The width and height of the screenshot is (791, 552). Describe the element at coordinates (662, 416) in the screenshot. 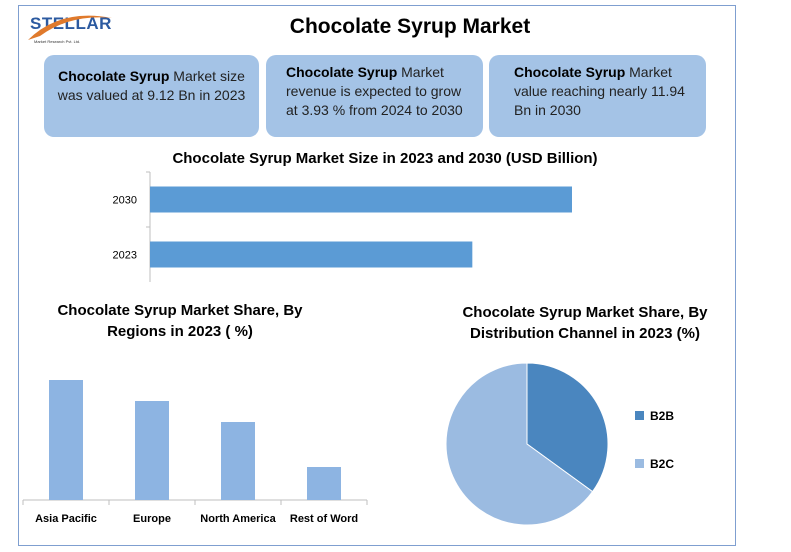

I see `legend-label-b2b: B2B` at that location.